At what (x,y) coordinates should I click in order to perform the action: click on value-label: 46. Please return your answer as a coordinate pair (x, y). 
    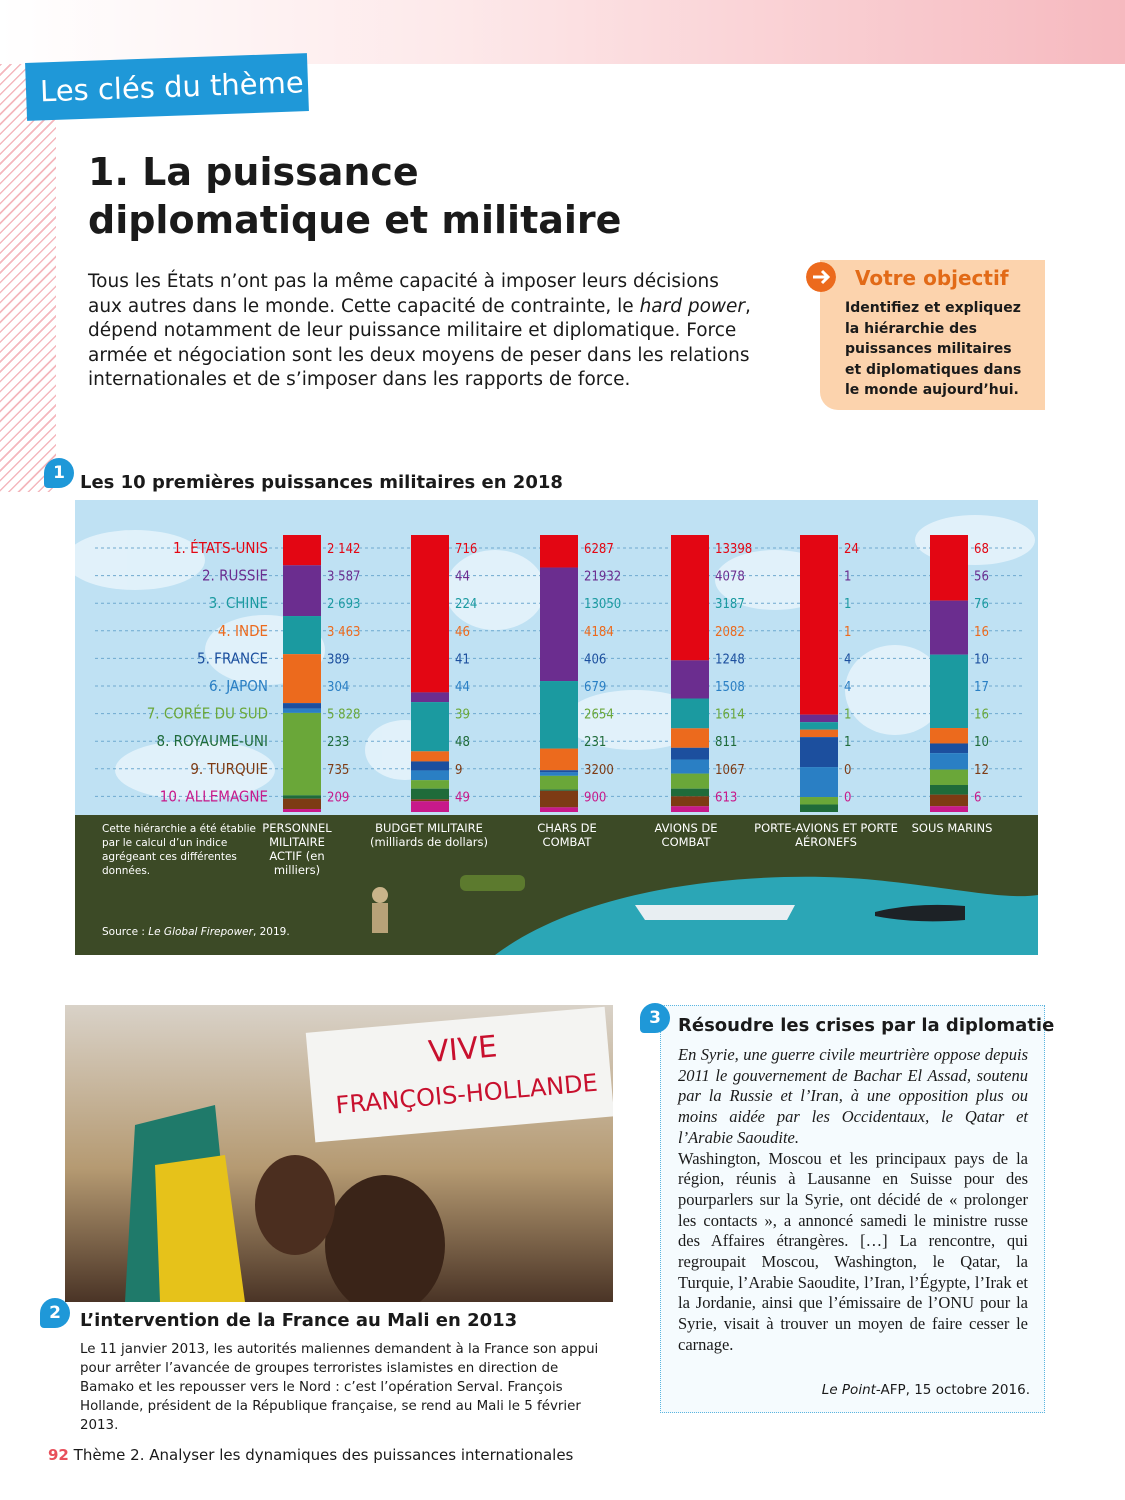
    Looking at the image, I should click on (462, 632).